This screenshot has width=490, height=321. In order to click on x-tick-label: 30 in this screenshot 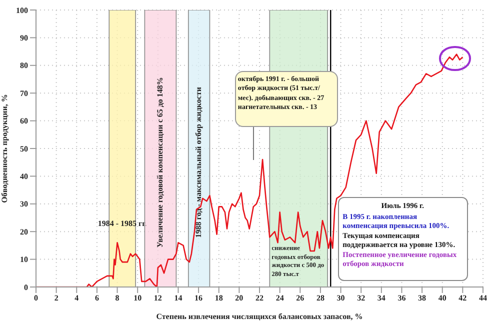, I will do `click(340, 298)`.